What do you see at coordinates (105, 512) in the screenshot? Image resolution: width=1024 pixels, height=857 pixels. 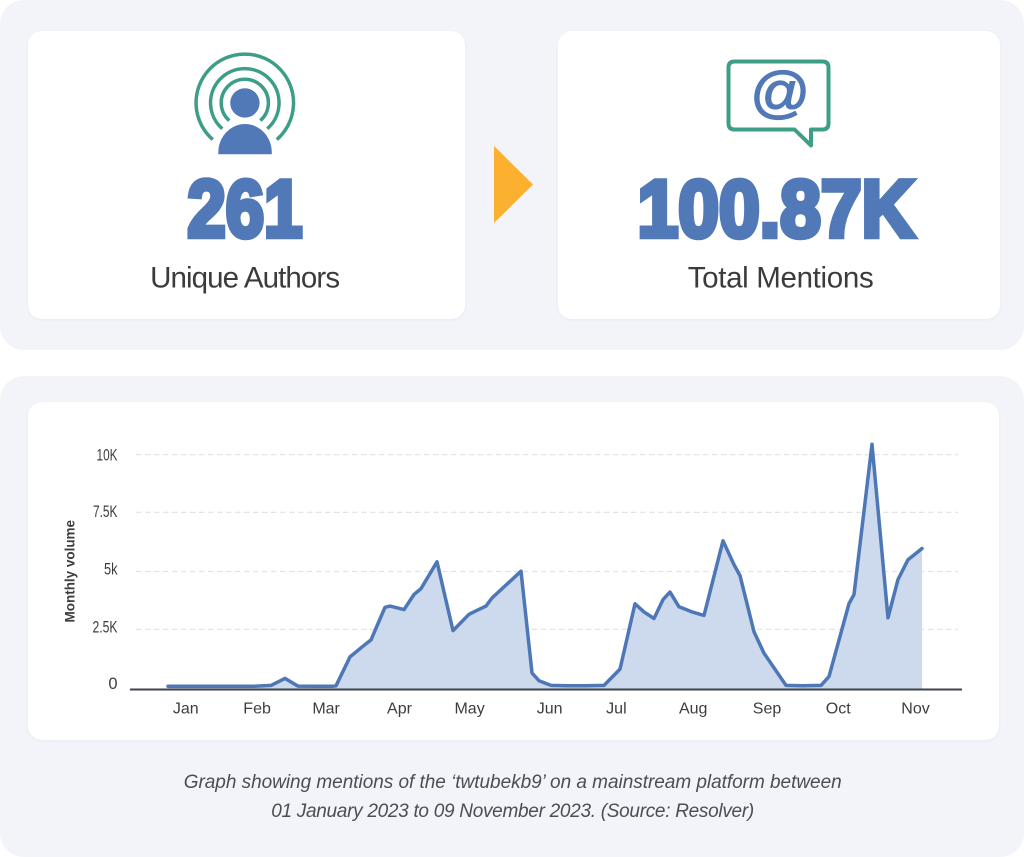 I see `svg-text: 7.5K` at bounding box center [105, 512].